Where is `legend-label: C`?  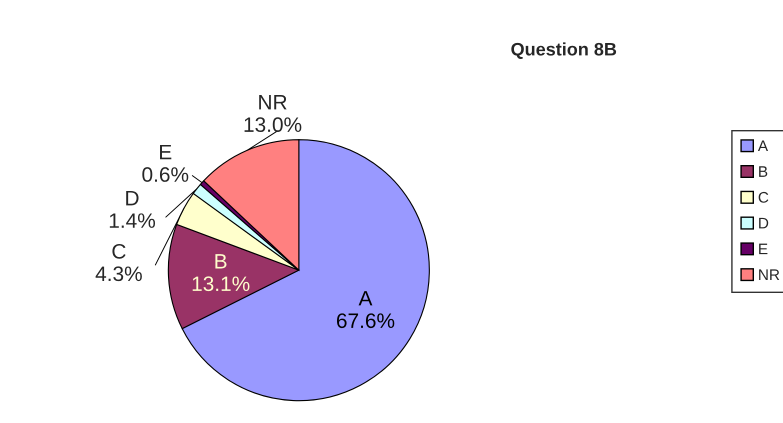
legend-label: C is located at coordinates (763, 197).